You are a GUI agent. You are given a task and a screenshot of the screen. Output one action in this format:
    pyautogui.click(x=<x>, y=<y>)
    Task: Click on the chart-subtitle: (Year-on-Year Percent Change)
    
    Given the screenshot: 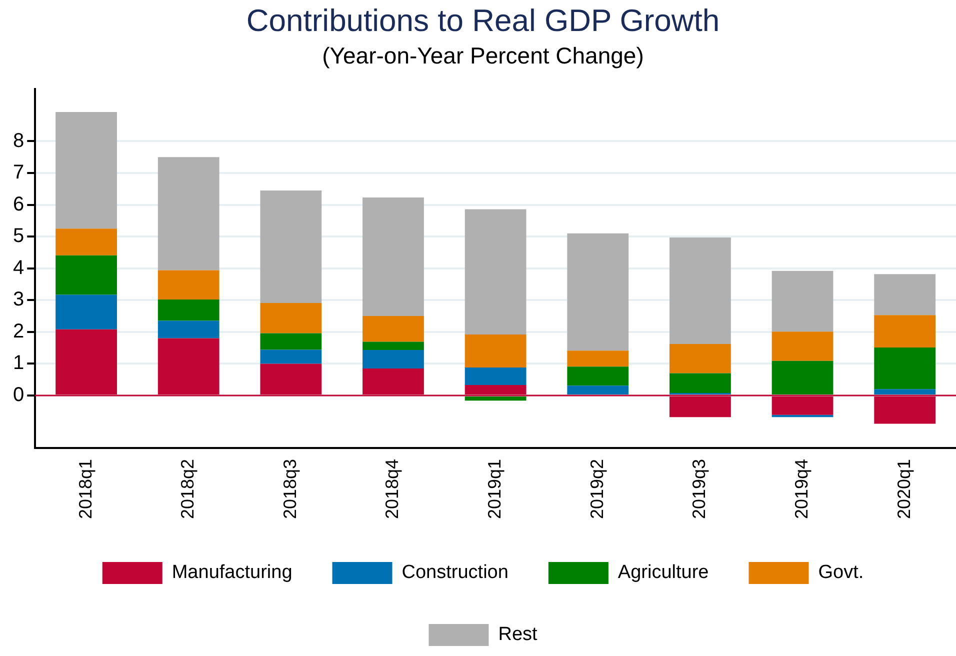 What is the action you would take?
    pyautogui.click(x=483, y=55)
    